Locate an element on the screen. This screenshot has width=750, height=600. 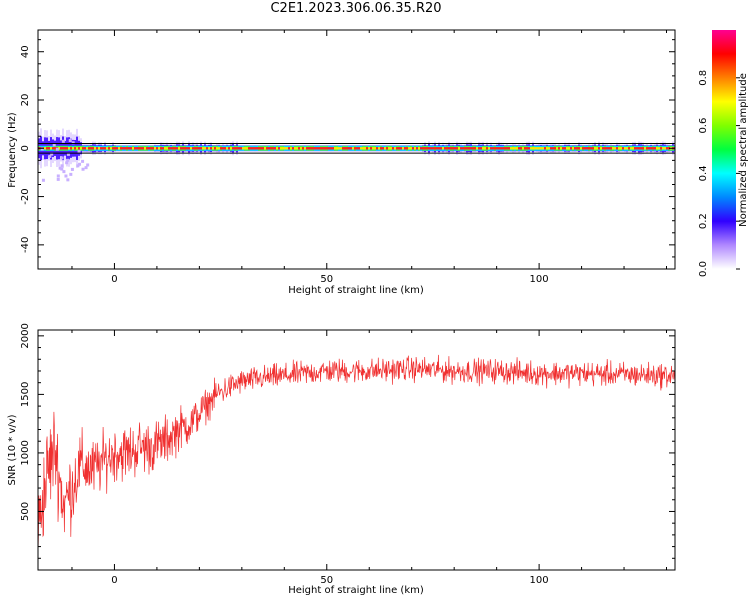
colorbar-ticks: 0.0 0.2 0.4 0.6 0.8 is located at coordinates (719, 173).